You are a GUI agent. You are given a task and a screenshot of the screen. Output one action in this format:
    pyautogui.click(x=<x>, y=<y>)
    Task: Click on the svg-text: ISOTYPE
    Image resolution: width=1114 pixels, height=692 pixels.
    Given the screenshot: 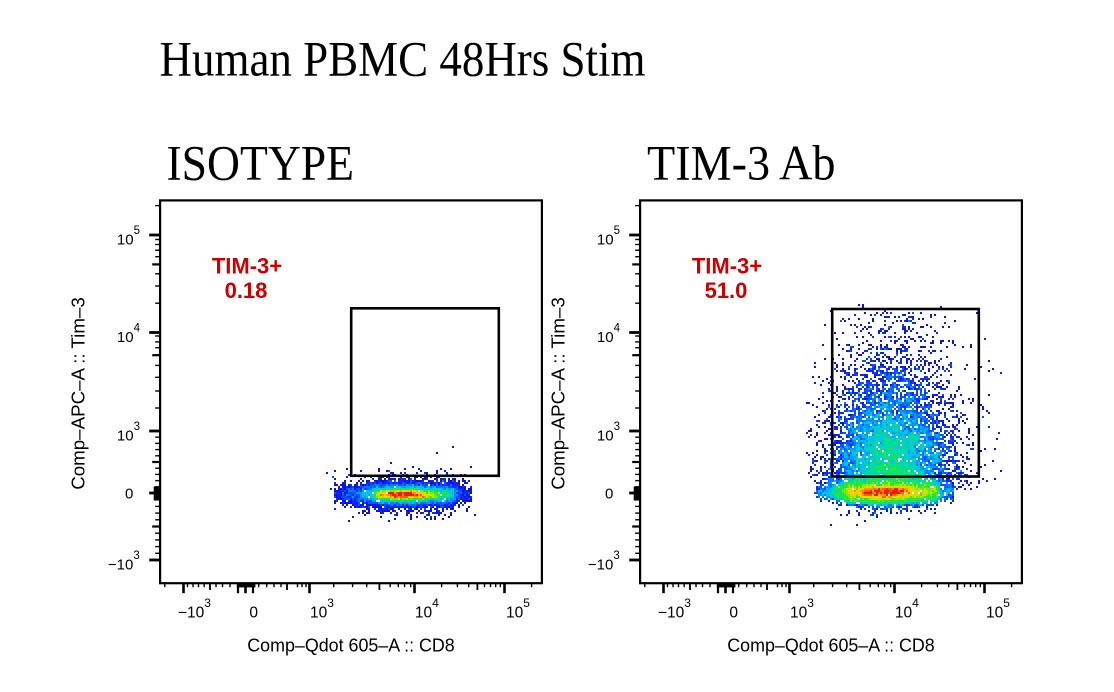 What is the action you would take?
    pyautogui.click(x=261, y=163)
    